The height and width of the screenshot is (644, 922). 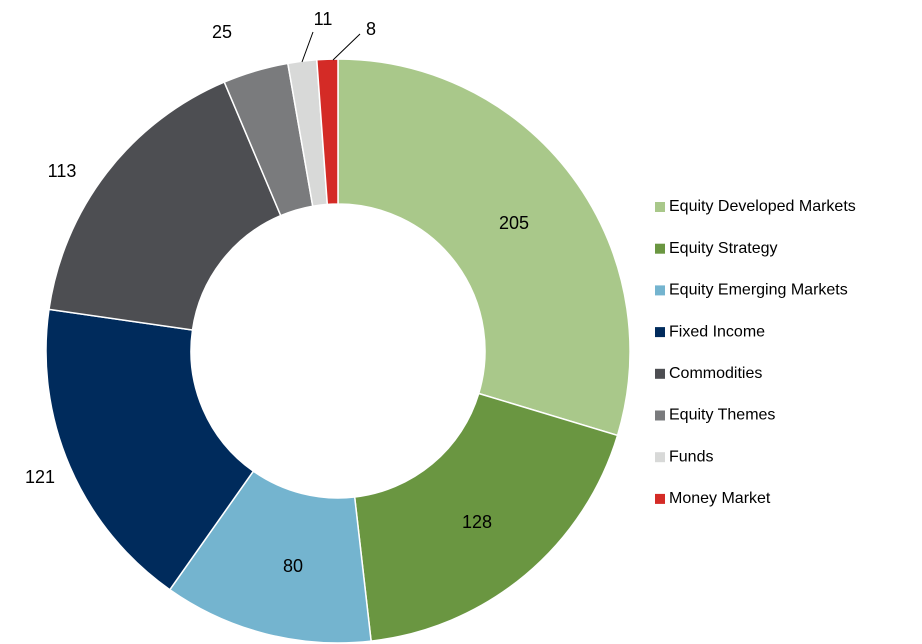 I want to click on legend-label: Commodities, so click(x=715, y=373).